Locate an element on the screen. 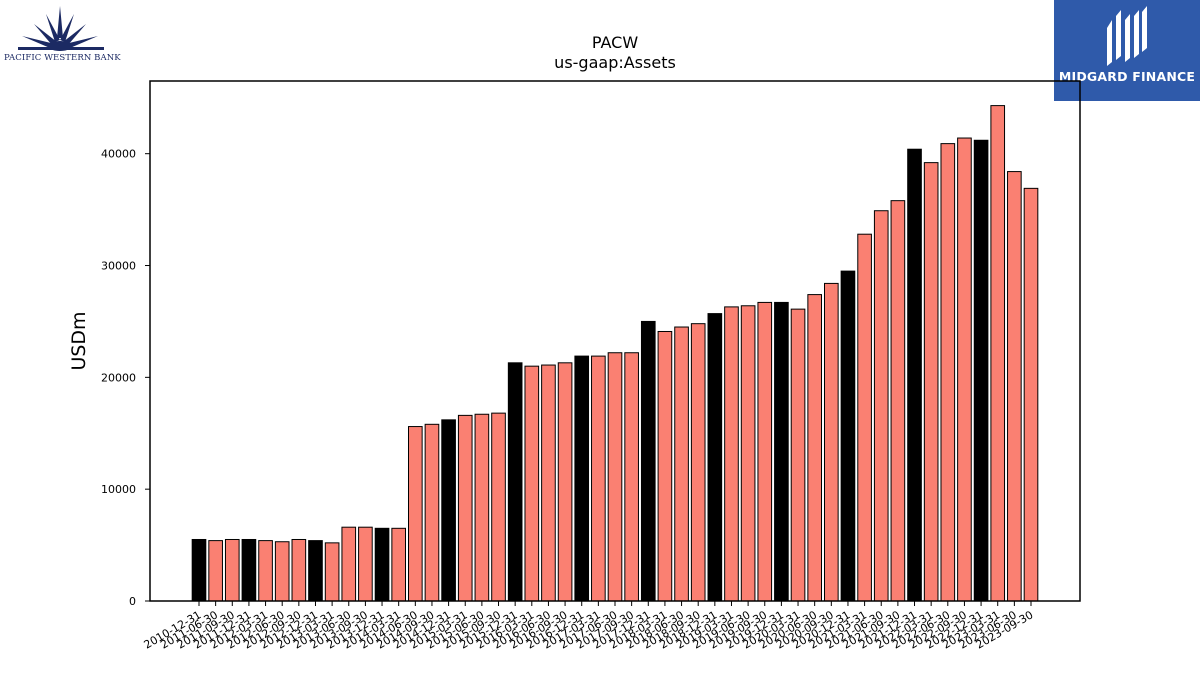 Image resolution: width=1200 pixels, height=675 pixels. y-tick-label: 40000 is located at coordinates (118, 154).